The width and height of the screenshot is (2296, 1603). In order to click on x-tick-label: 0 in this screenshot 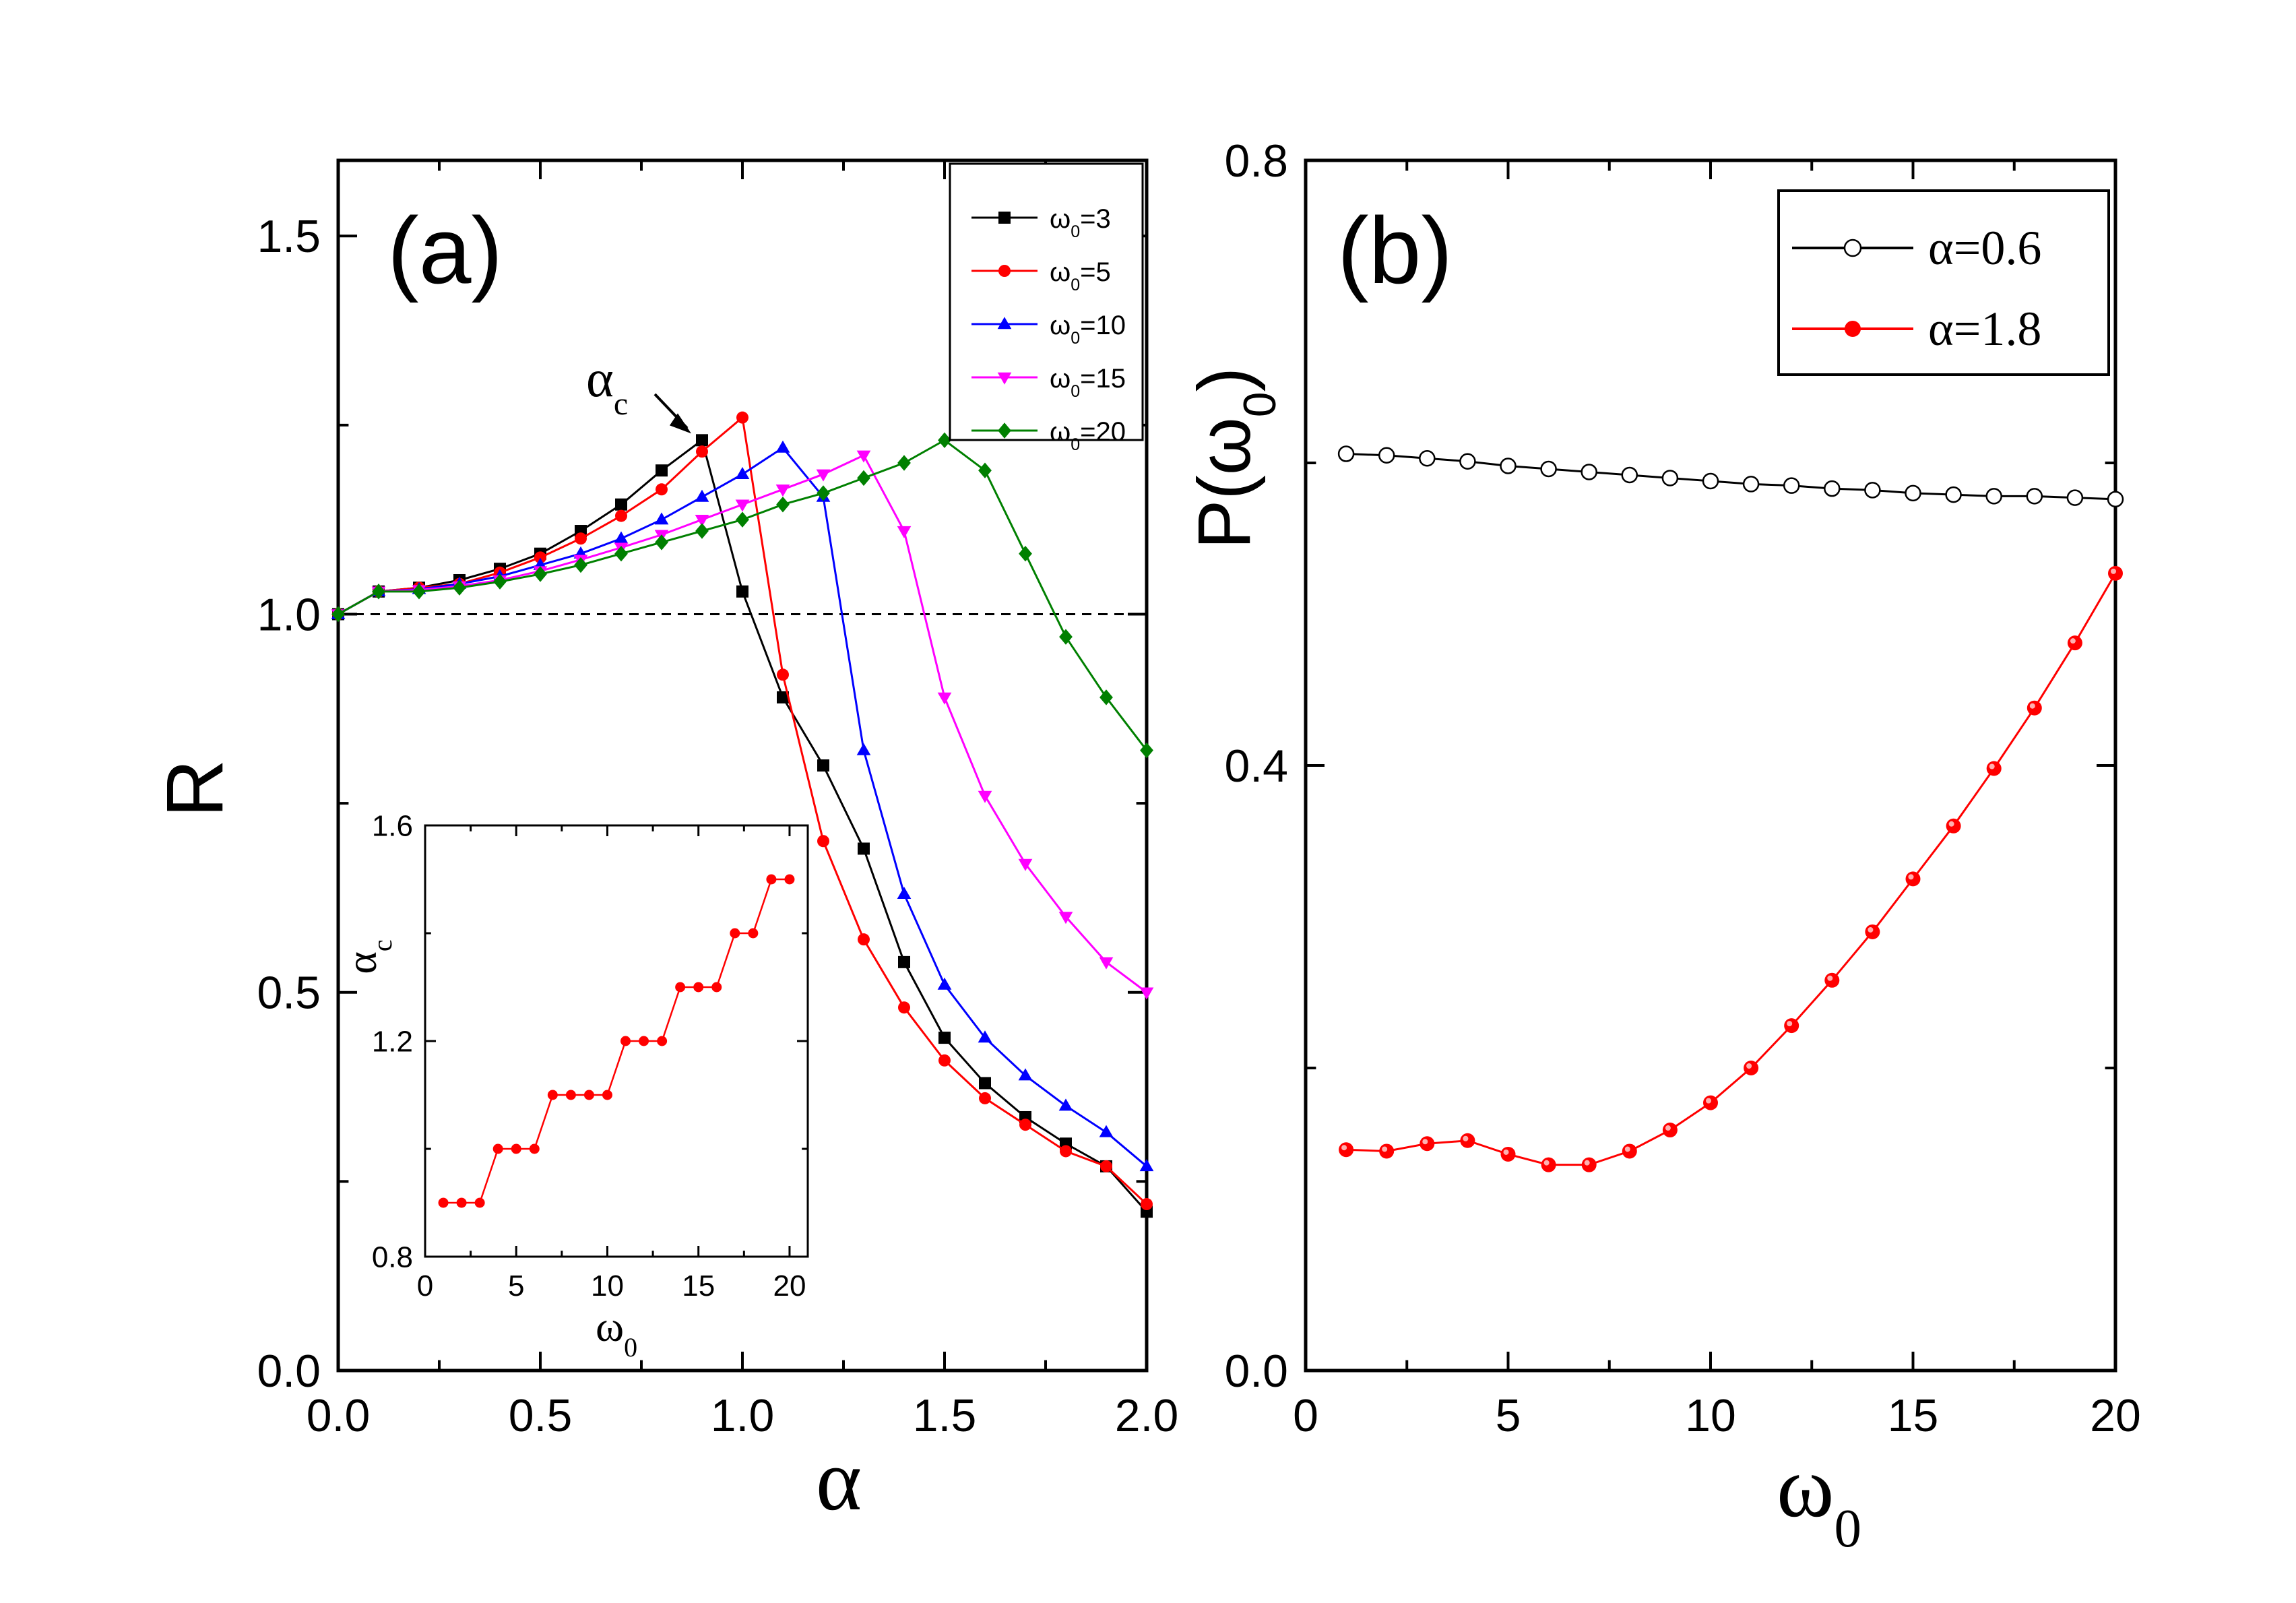, I will do `click(425, 1285)`.